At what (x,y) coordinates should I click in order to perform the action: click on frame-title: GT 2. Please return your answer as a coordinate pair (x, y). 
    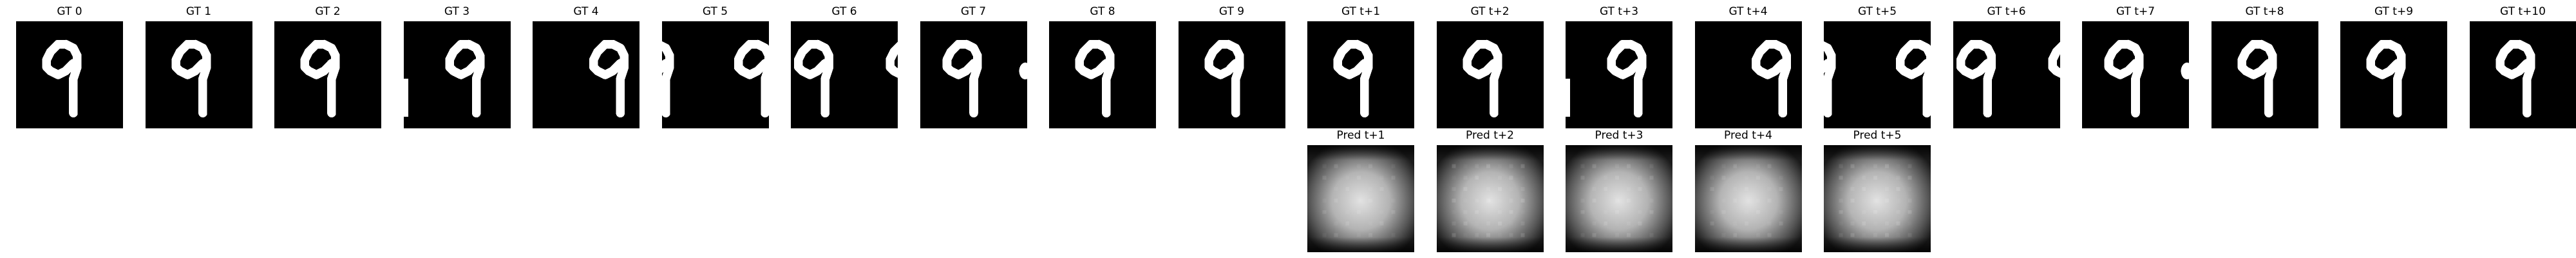
    Looking at the image, I should click on (328, 11).